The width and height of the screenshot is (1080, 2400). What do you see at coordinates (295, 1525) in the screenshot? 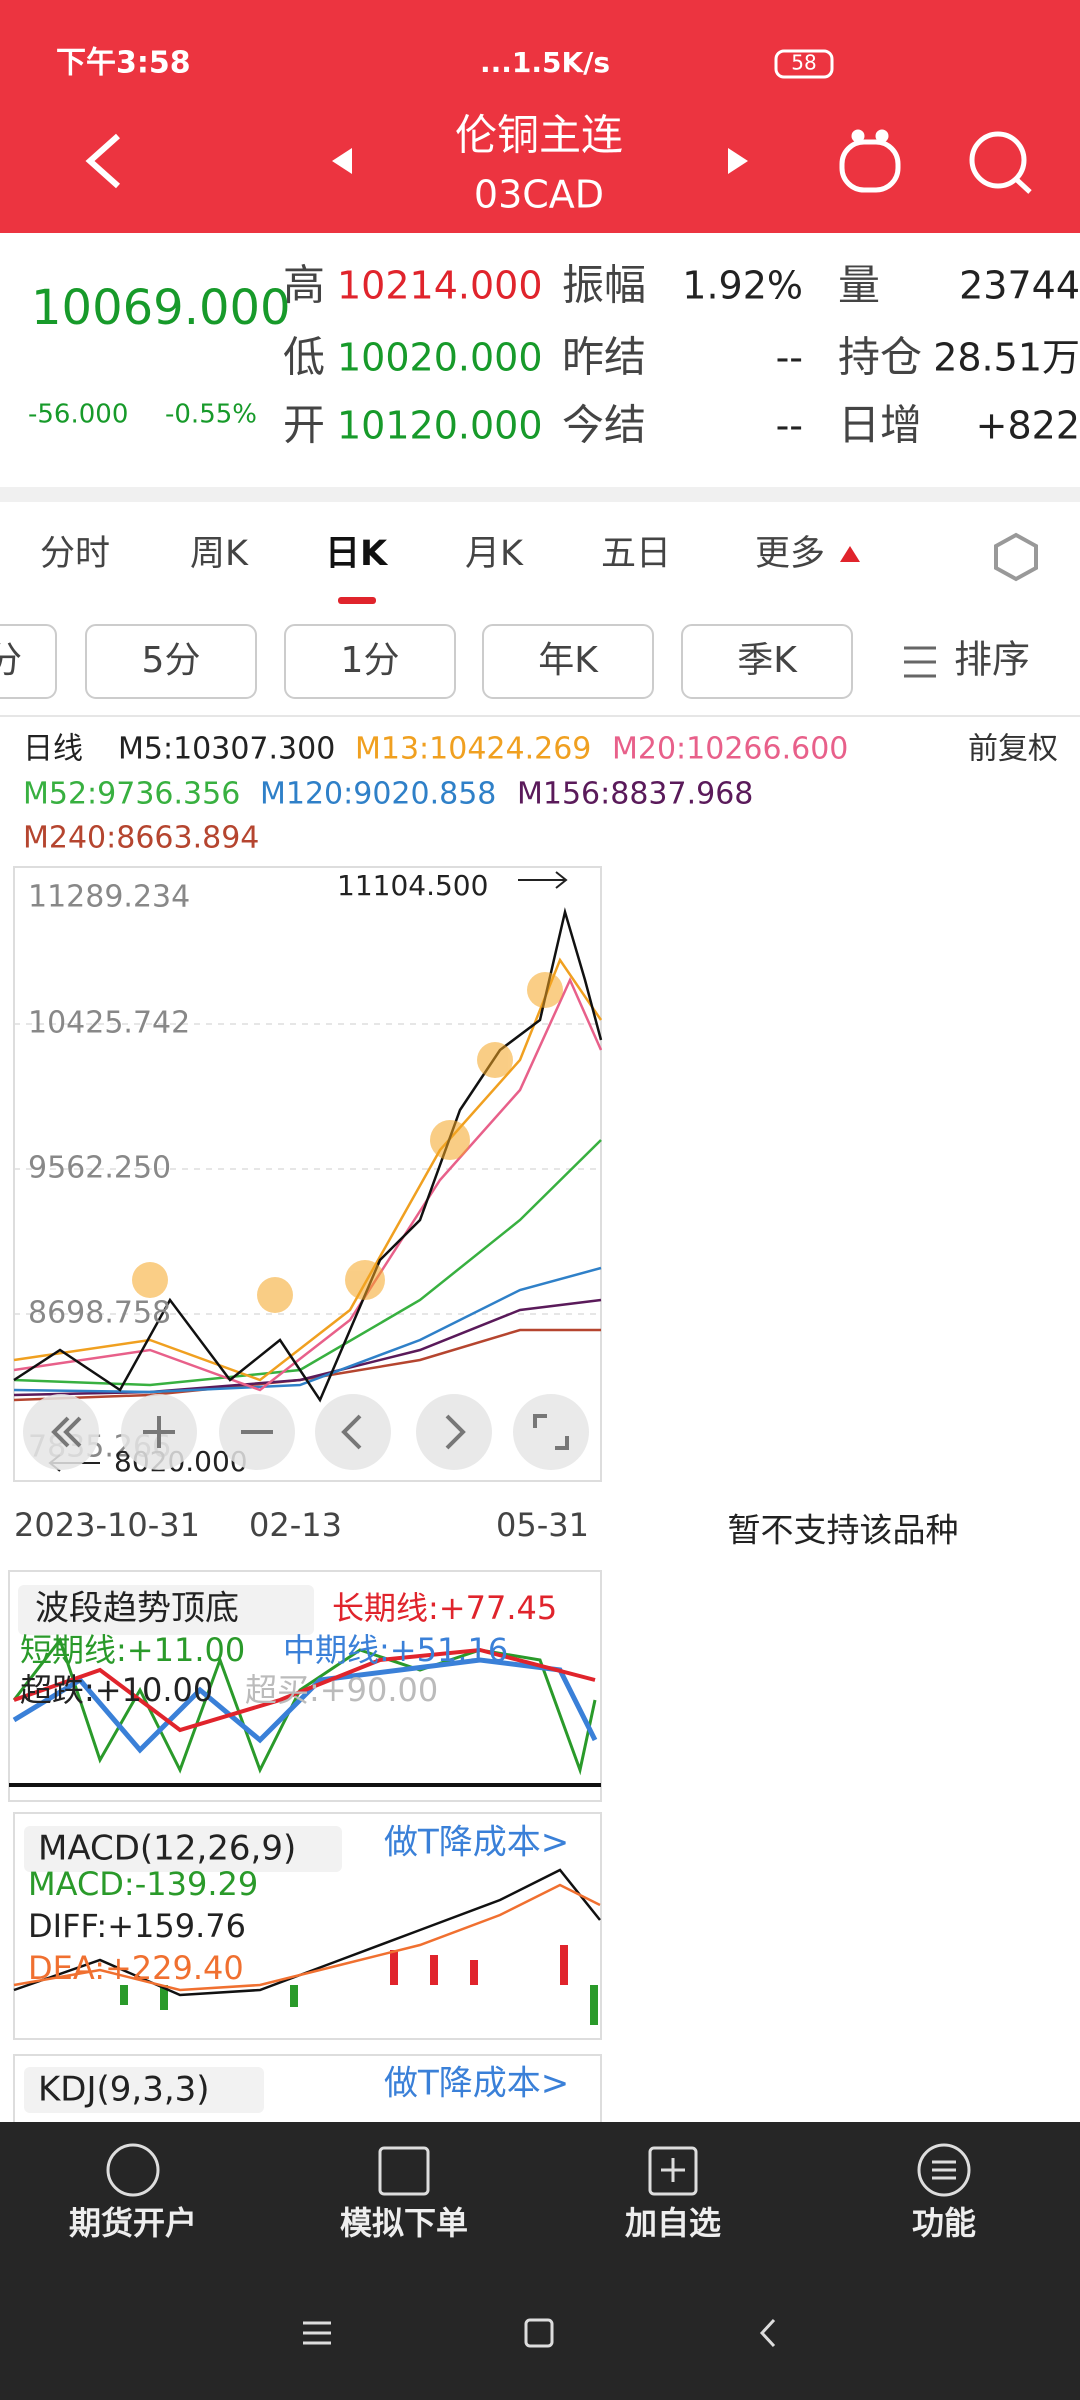
I see `x-label: 02-13` at bounding box center [295, 1525].